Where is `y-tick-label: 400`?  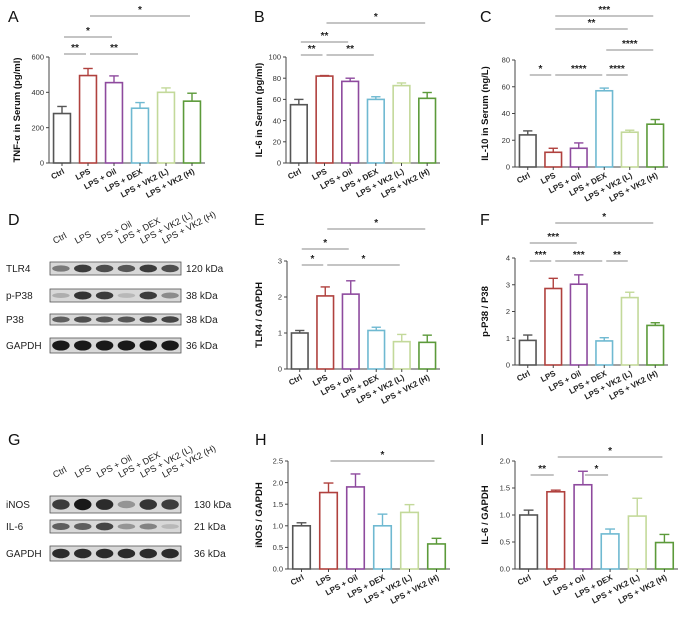 y-tick-label: 400 is located at coordinates (37, 92).